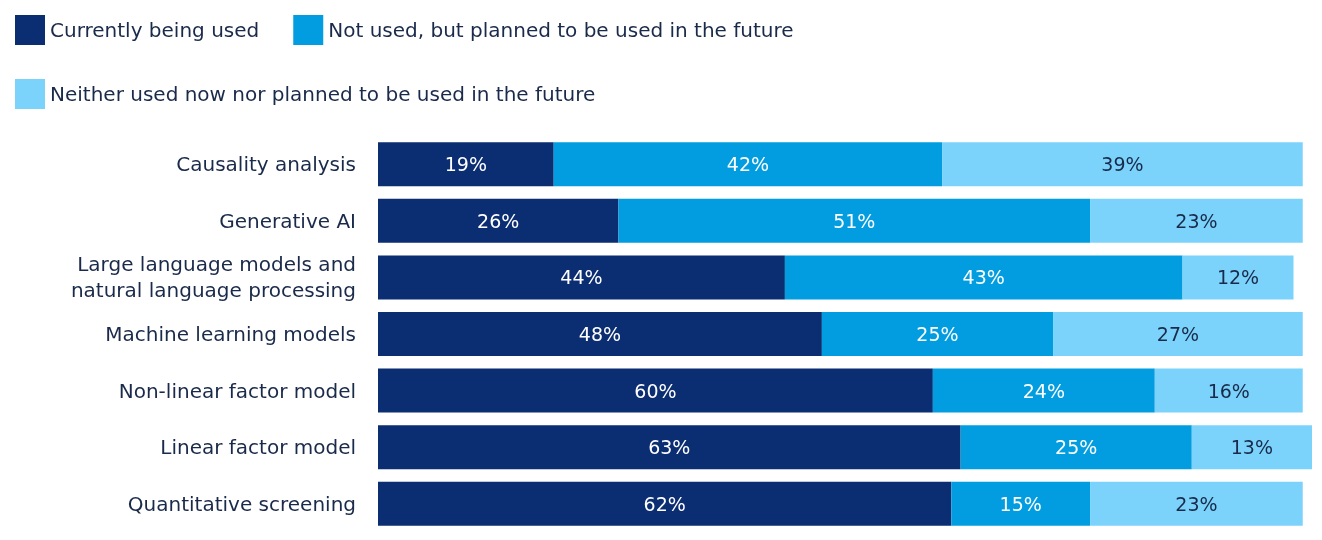 The width and height of the screenshot is (1322, 540). I want to click on data-label: 19%, so click(465, 164).